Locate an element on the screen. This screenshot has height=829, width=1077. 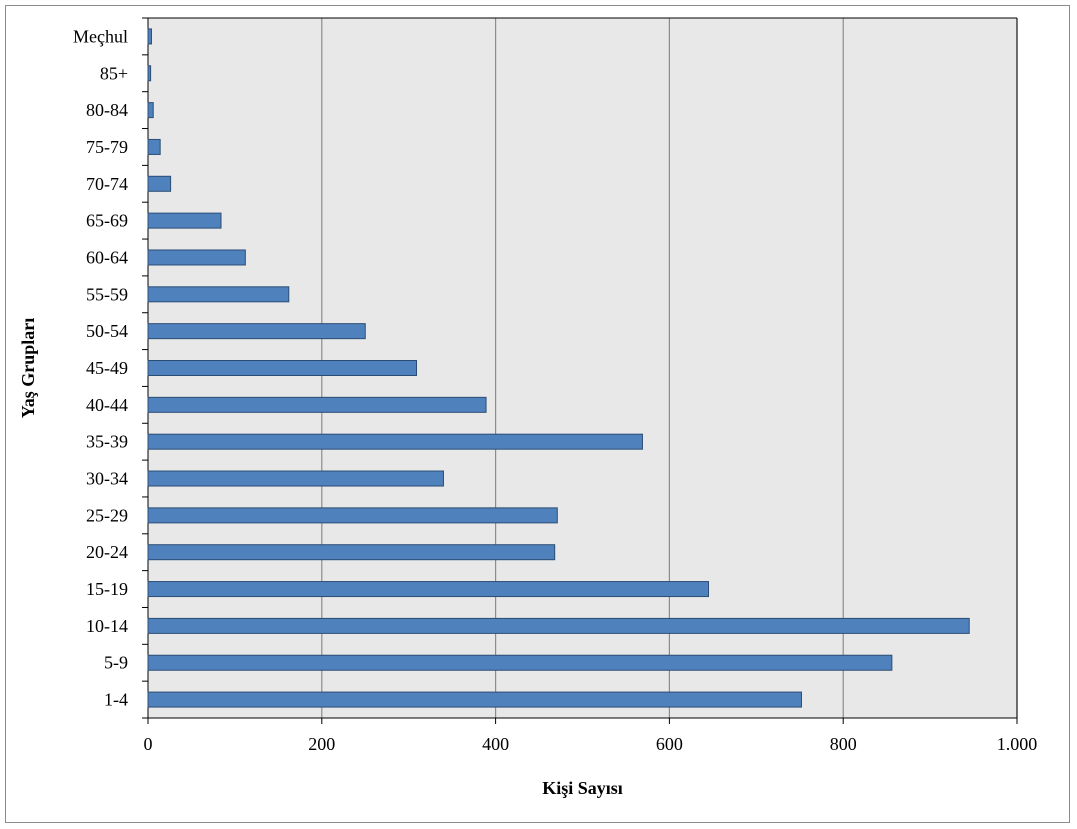
y-tick-label: 80-84 is located at coordinates (107, 110).